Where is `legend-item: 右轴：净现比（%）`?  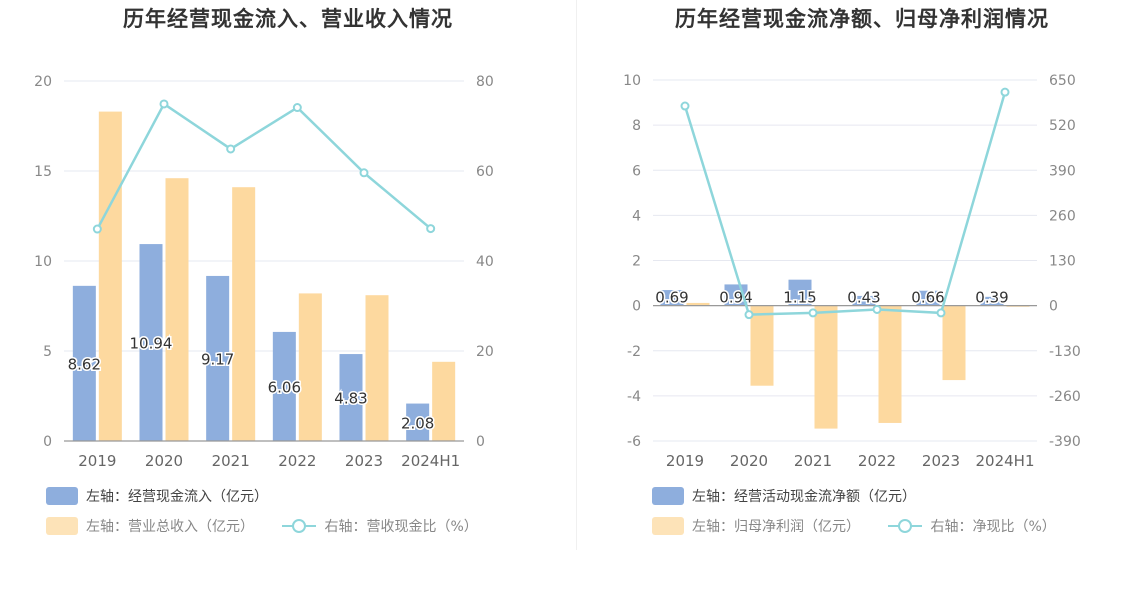 legend-item: 右轴：净现比（%） is located at coordinates (972, 526).